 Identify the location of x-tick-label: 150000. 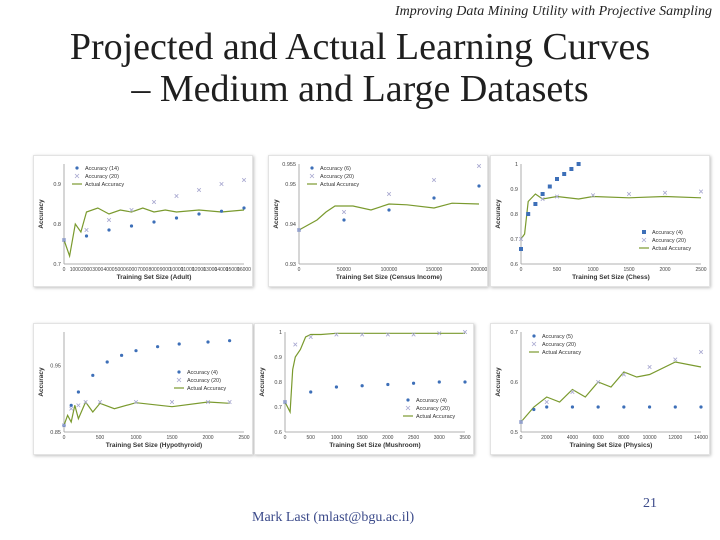
(434, 270).